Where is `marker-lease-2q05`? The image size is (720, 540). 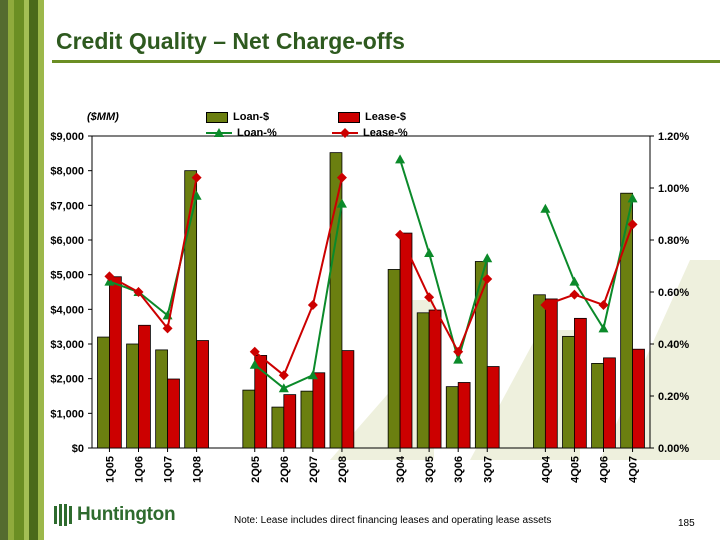 marker-lease-2q05 is located at coordinates (254, 351).